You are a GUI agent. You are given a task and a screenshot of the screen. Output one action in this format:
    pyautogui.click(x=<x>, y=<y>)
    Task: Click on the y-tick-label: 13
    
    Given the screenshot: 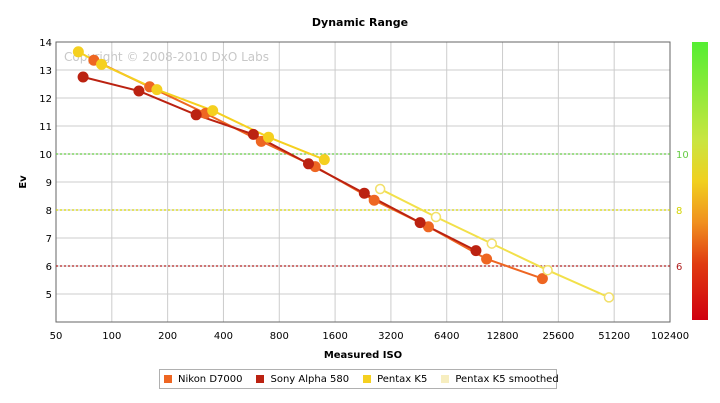 What is the action you would take?
    pyautogui.click(x=45, y=71)
    